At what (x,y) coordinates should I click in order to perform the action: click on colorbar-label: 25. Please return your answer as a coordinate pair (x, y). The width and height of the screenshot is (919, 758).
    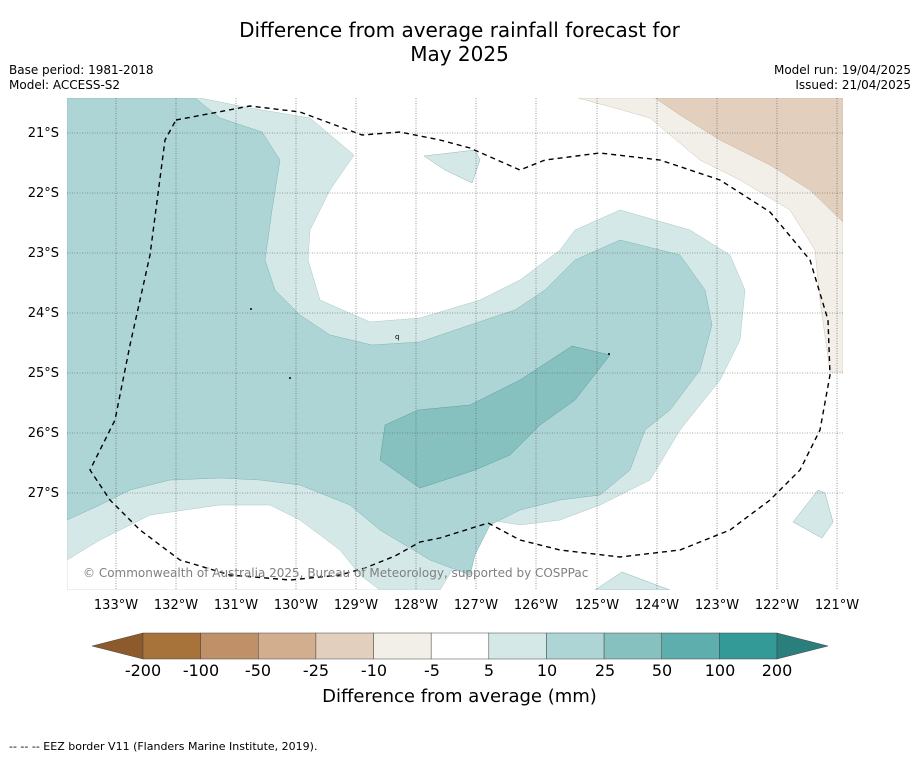
    Looking at the image, I should click on (605, 670).